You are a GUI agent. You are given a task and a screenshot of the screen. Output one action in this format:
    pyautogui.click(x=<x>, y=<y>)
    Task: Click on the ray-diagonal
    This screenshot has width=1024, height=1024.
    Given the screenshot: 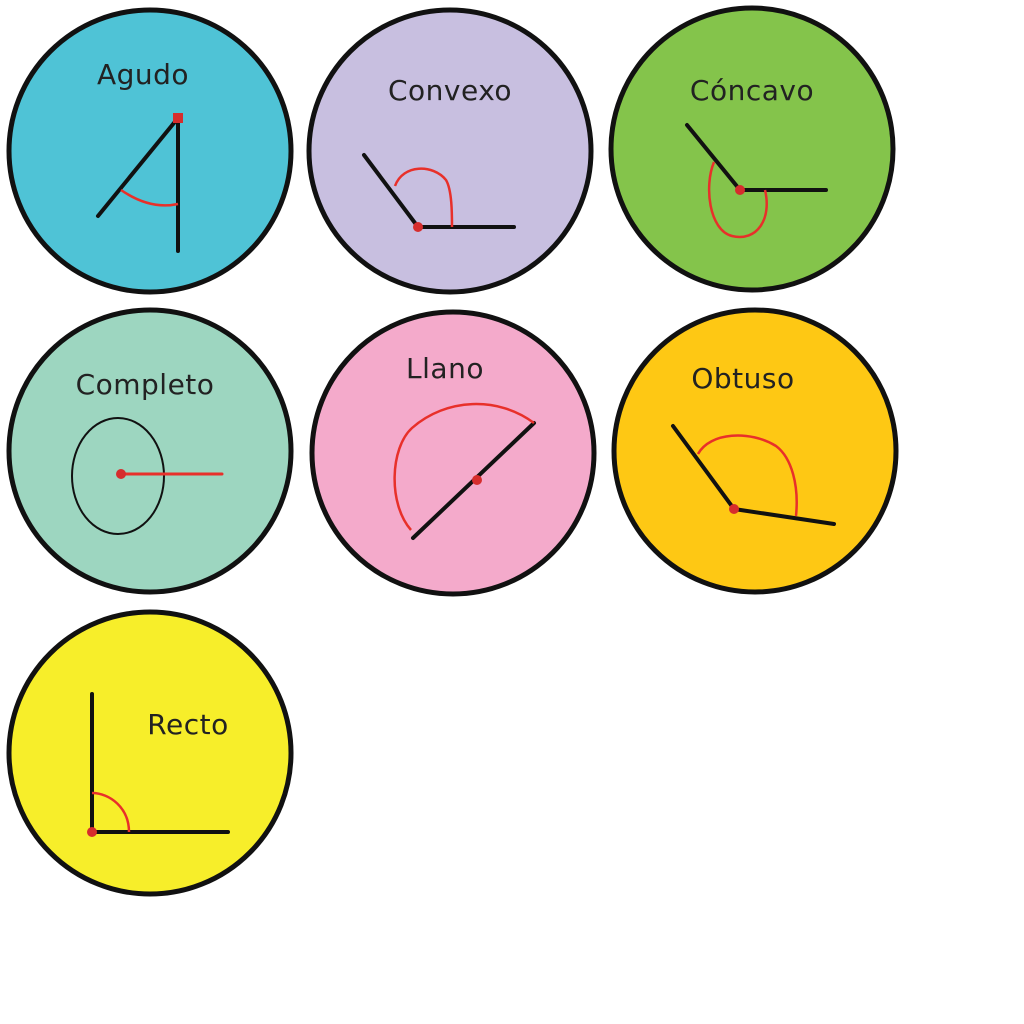 What is the action you would take?
    pyautogui.click(x=138, y=167)
    